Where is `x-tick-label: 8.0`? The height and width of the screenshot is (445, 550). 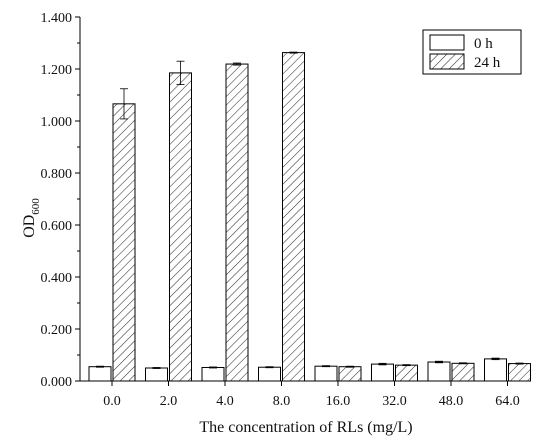 x-tick-label: 8.0 is located at coordinates (282, 401).